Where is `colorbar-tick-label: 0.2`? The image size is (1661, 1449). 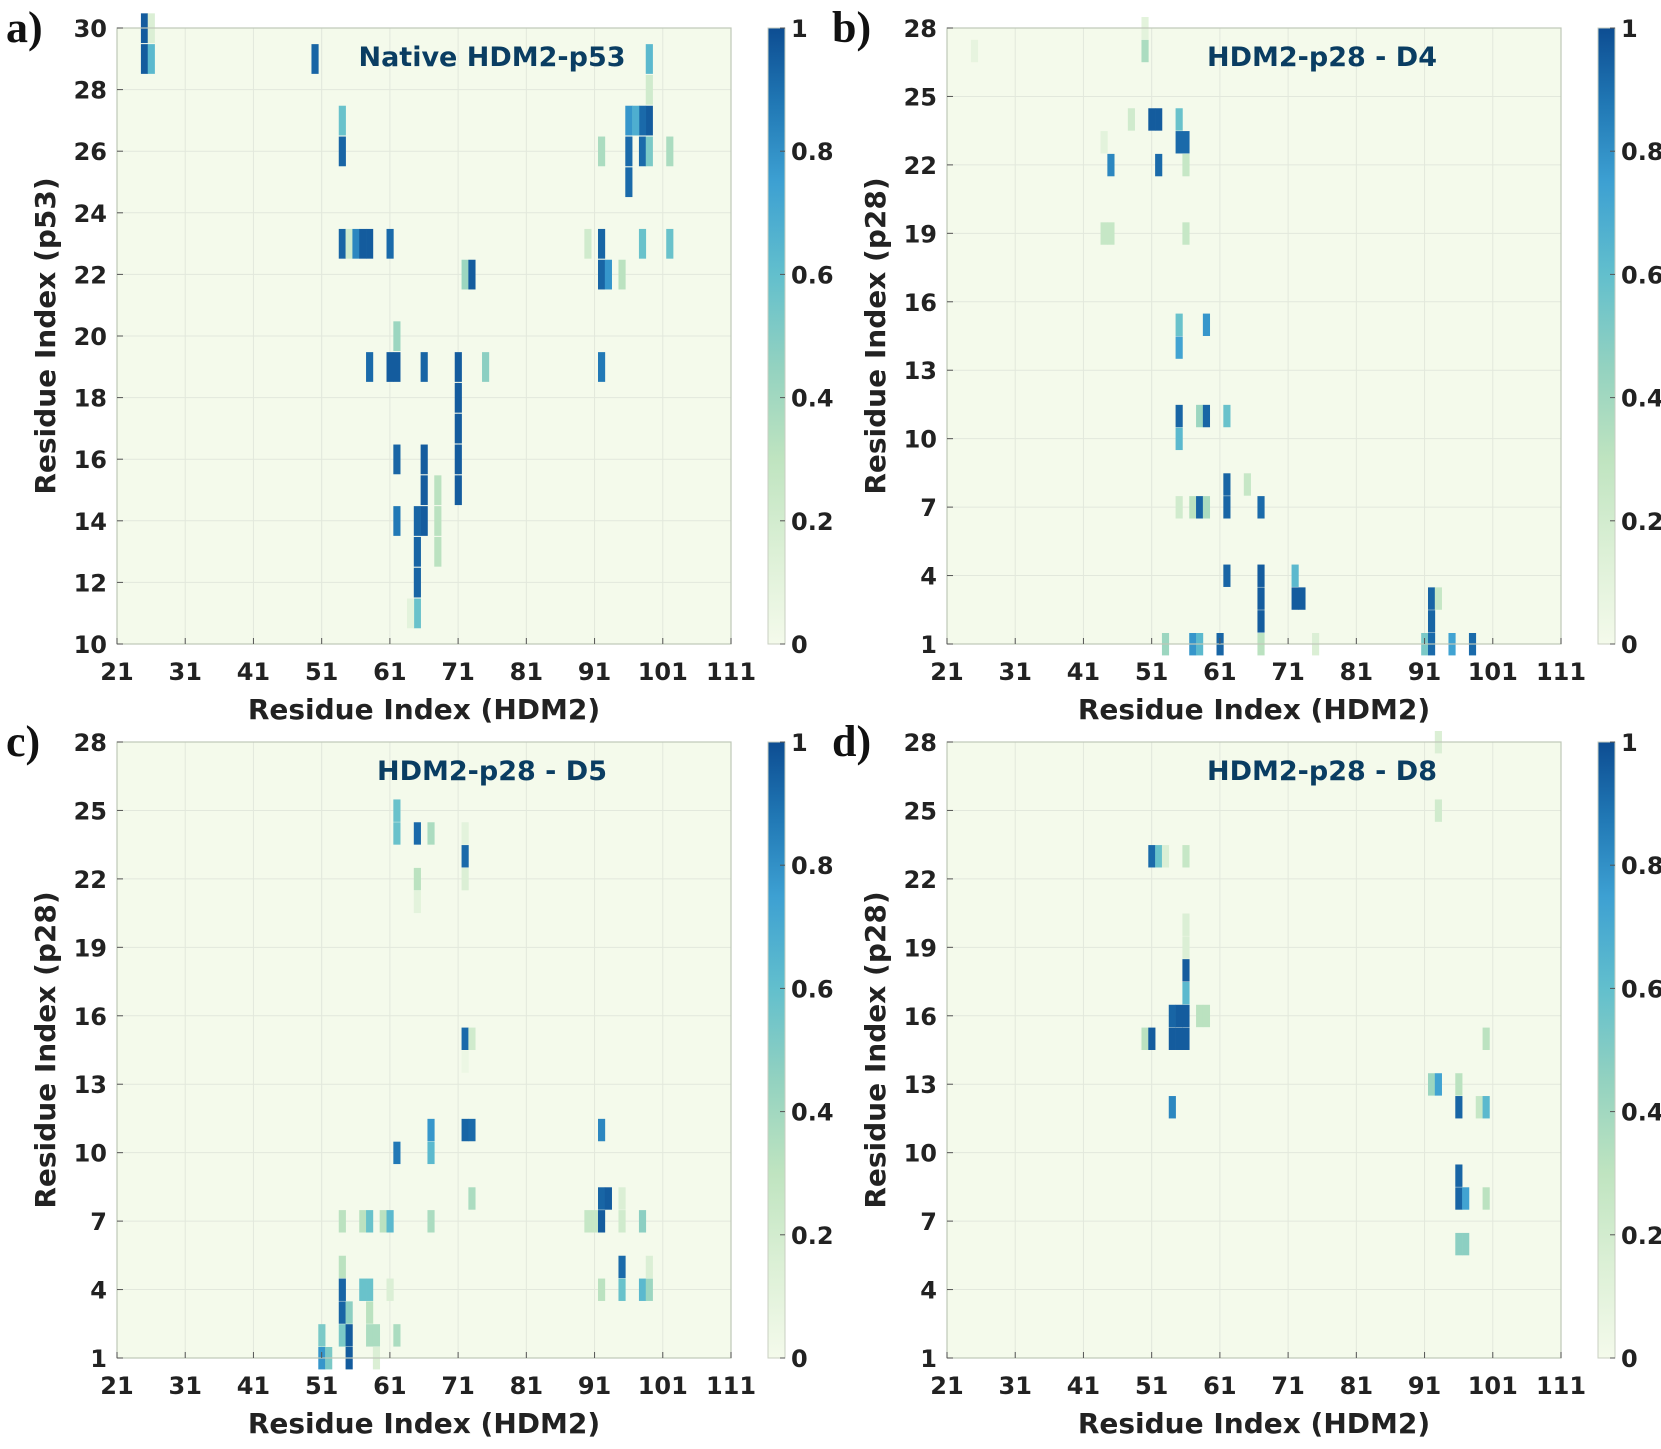
colorbar-tick-label: 0.2 is located at coordinates (1641, 522).